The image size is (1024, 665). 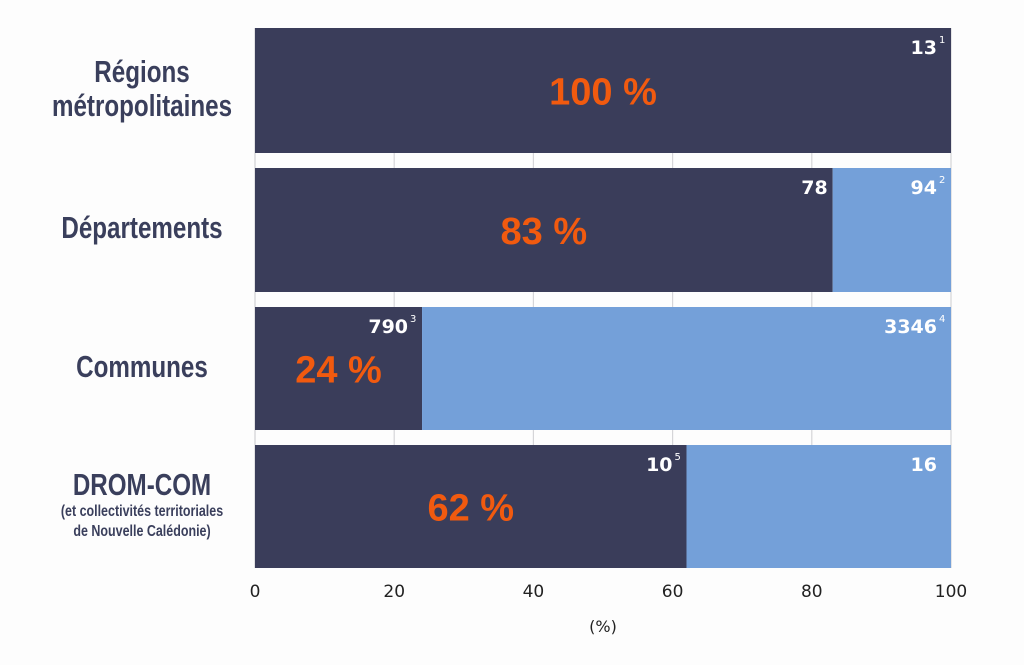 I want to click on category-subtitle: de Nouvelle Calédonie), so click(x=142, y=531).